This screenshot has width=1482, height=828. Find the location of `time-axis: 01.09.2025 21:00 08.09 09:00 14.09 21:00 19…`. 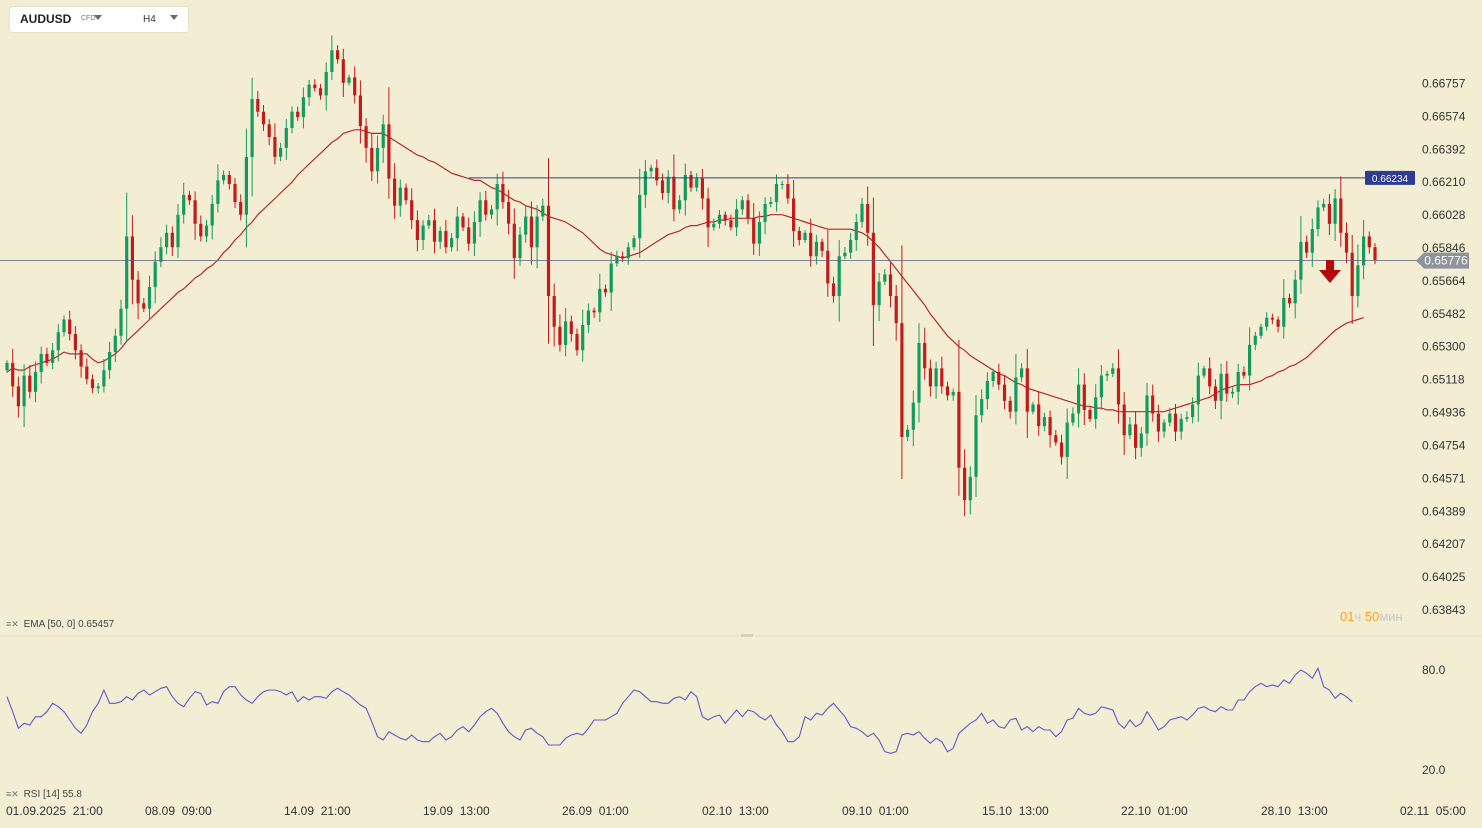

time-axis: 01.09.2025 21:00 08.09 09:00 14.09 21:00 19… is located at coordinates (736, 811).